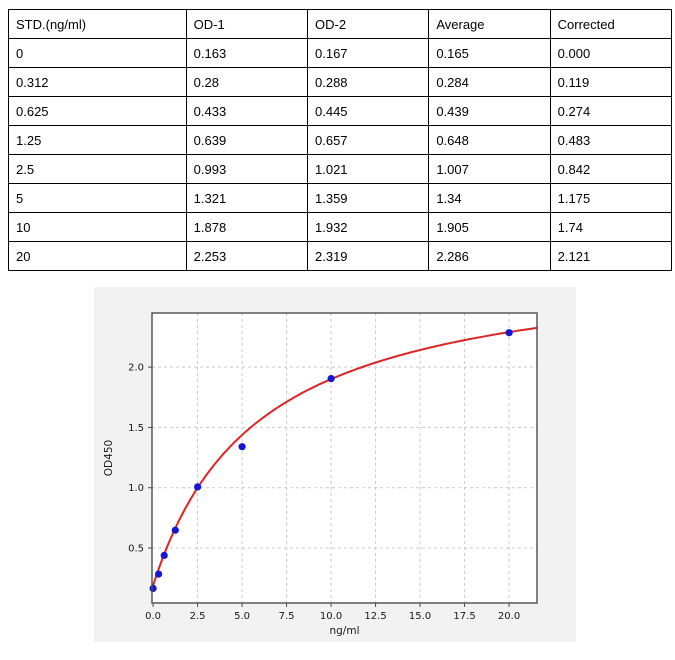 This screenshot has width=675, height=660. Describe the element at coordinates (489, 256) in the screenshot. I see `table-cell: 2.286` at that location.